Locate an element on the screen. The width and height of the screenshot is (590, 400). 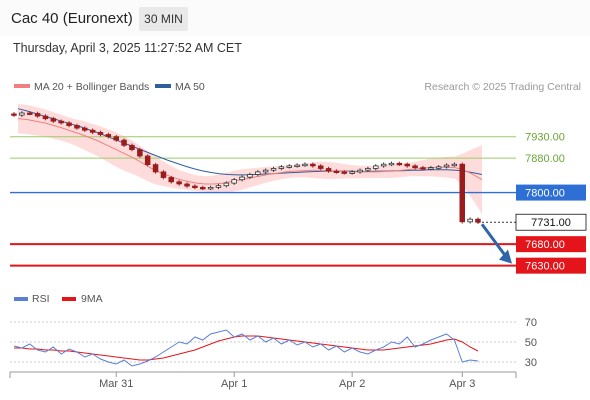
rsi-tick-label: 70 is located at coordinates (531, 323).